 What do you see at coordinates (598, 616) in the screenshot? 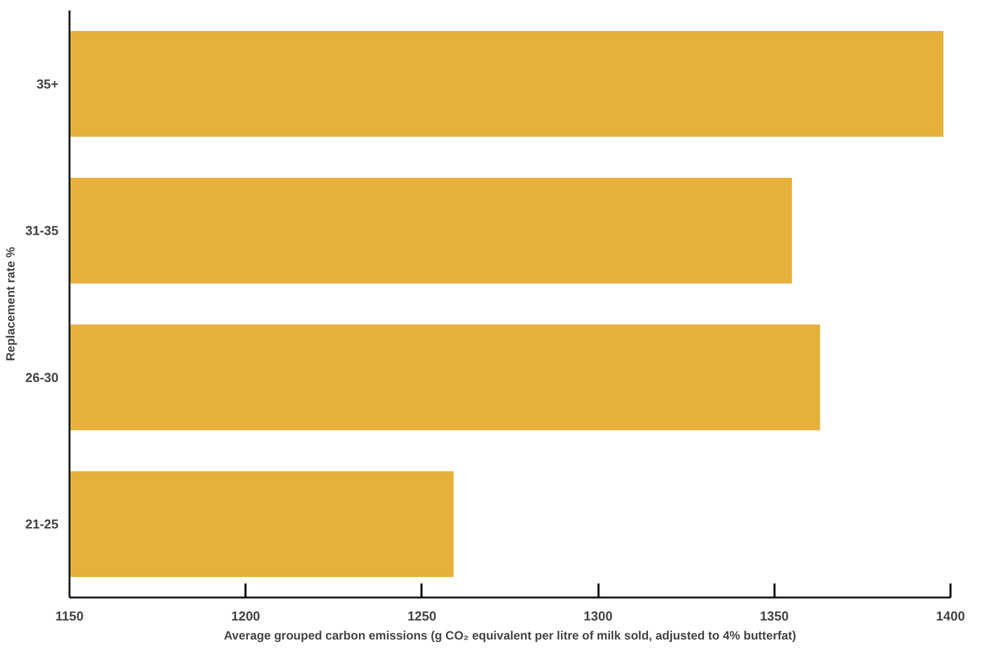
I see `x-tick-label: 1300` at bounding box center [598, 616].